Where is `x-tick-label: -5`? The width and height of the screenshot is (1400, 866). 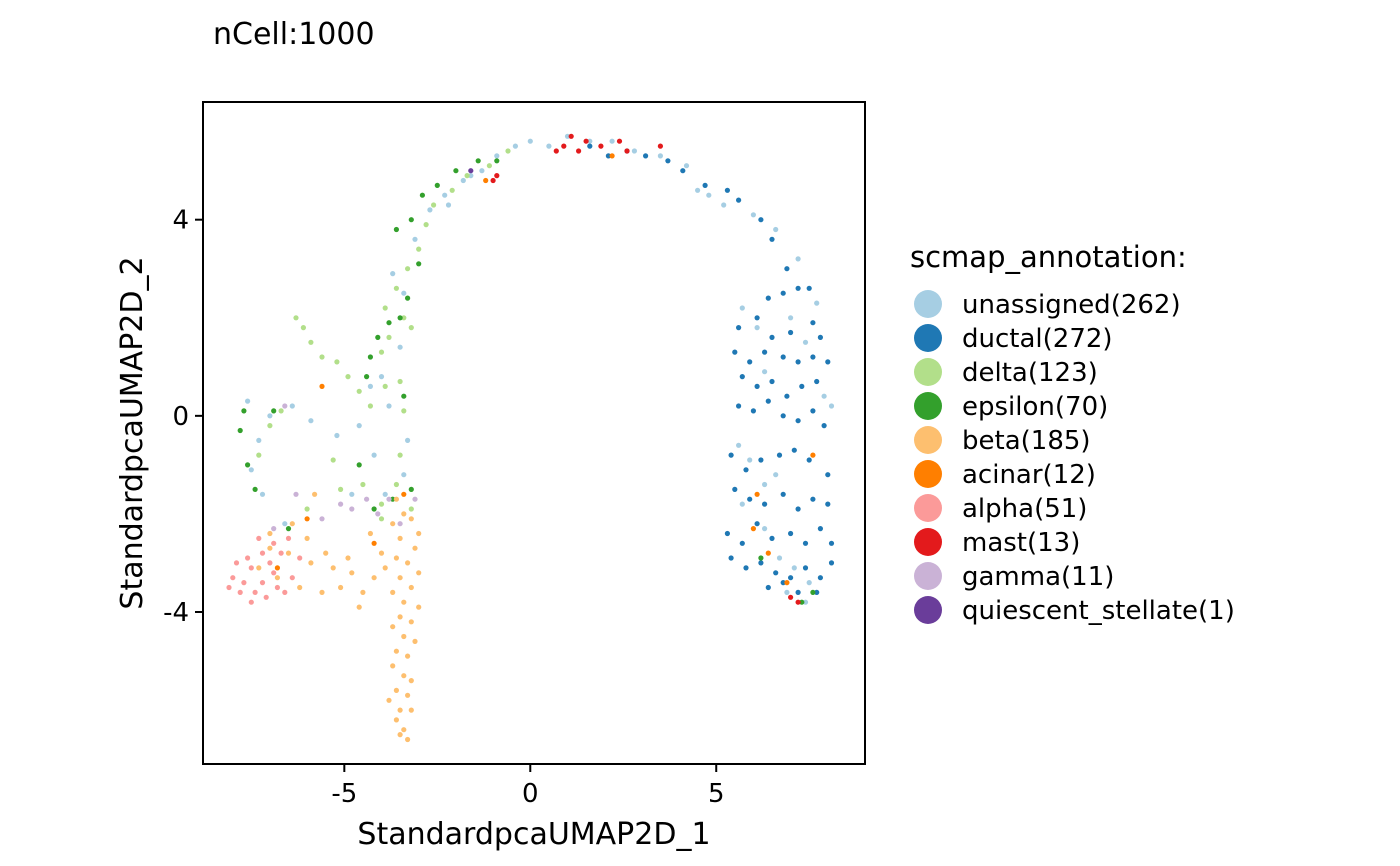
x-tick-label: -5 is located at coordinates (344, 794).